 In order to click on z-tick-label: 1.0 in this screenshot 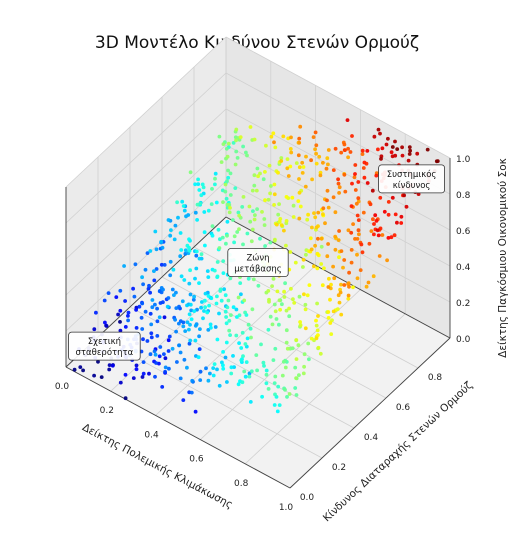, I will do `click(463, 160)`.